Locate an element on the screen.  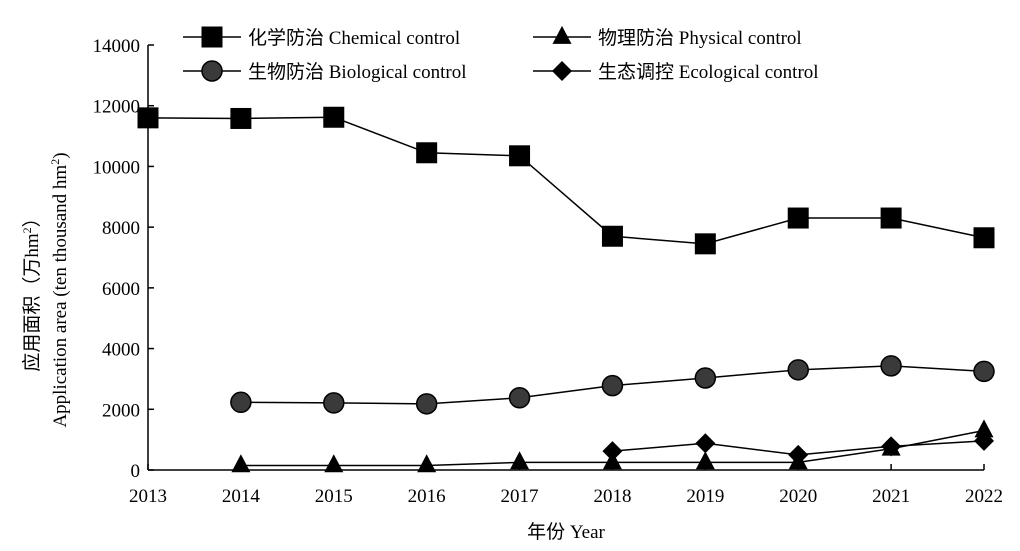
x-tick-label: 2015 is located at coordinates (334, 496).